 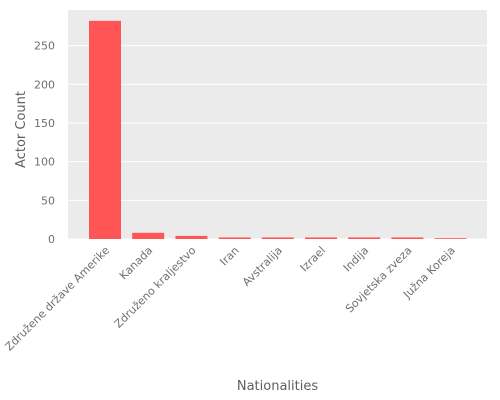 I want to click on x-tick-label: Združeno kraljestvo, so click(x=155, y=287).